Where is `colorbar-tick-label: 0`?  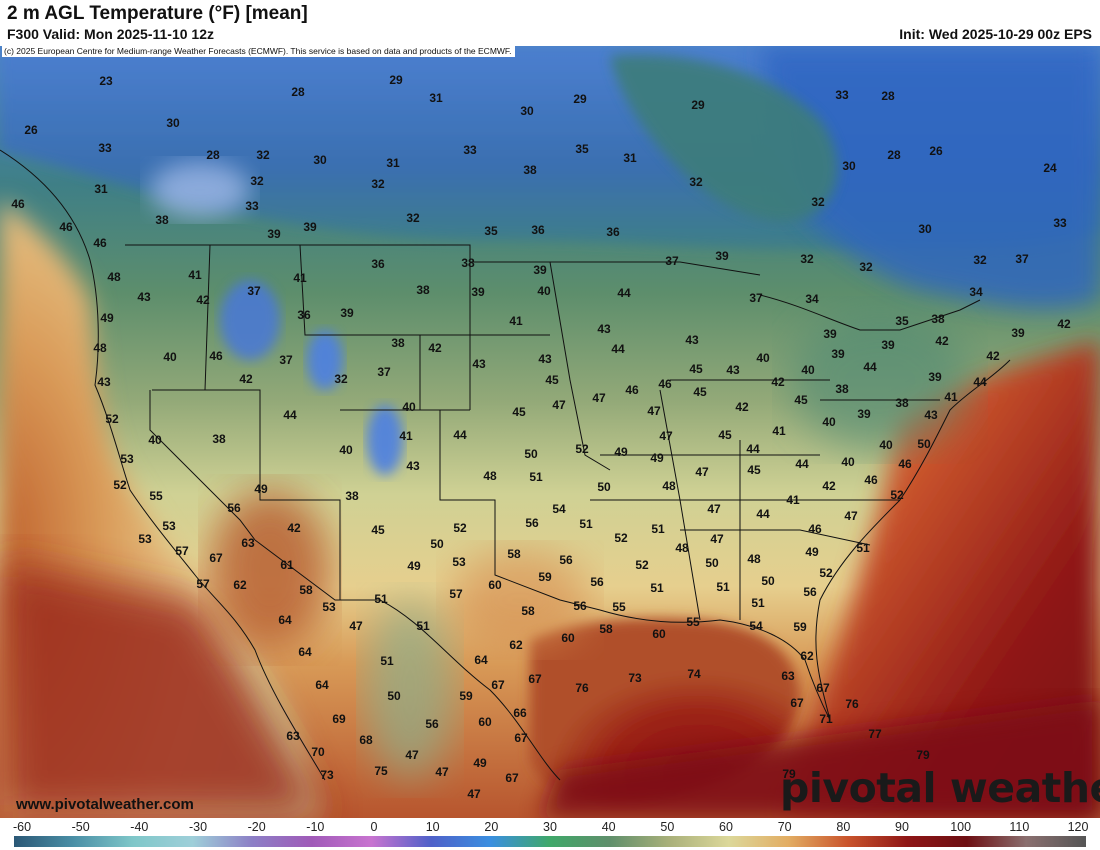
colorbar-tick-label: 0 is located at coordinates (374, 827).